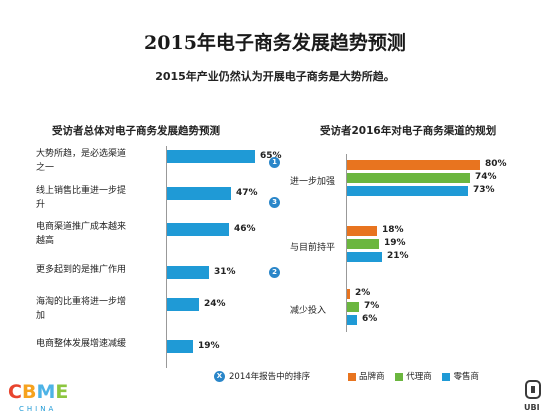  I want to click on rank-legend: X 2014年报告中的排序, so click(262, 376).